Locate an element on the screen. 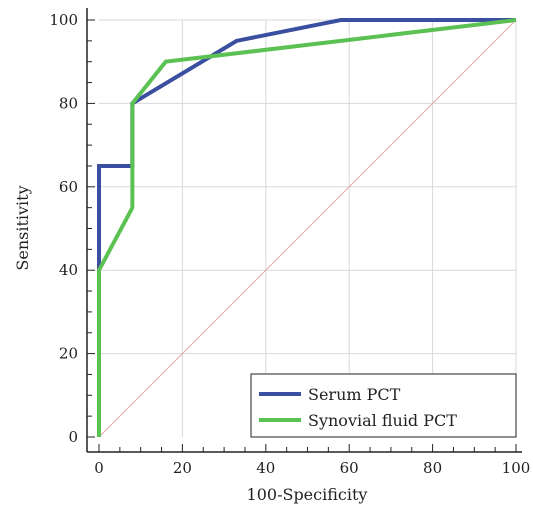 This screenshot has width=533, height=508. x-tick-labels: 0 20 40 60 80 100 is located at coordinates (312, 468).